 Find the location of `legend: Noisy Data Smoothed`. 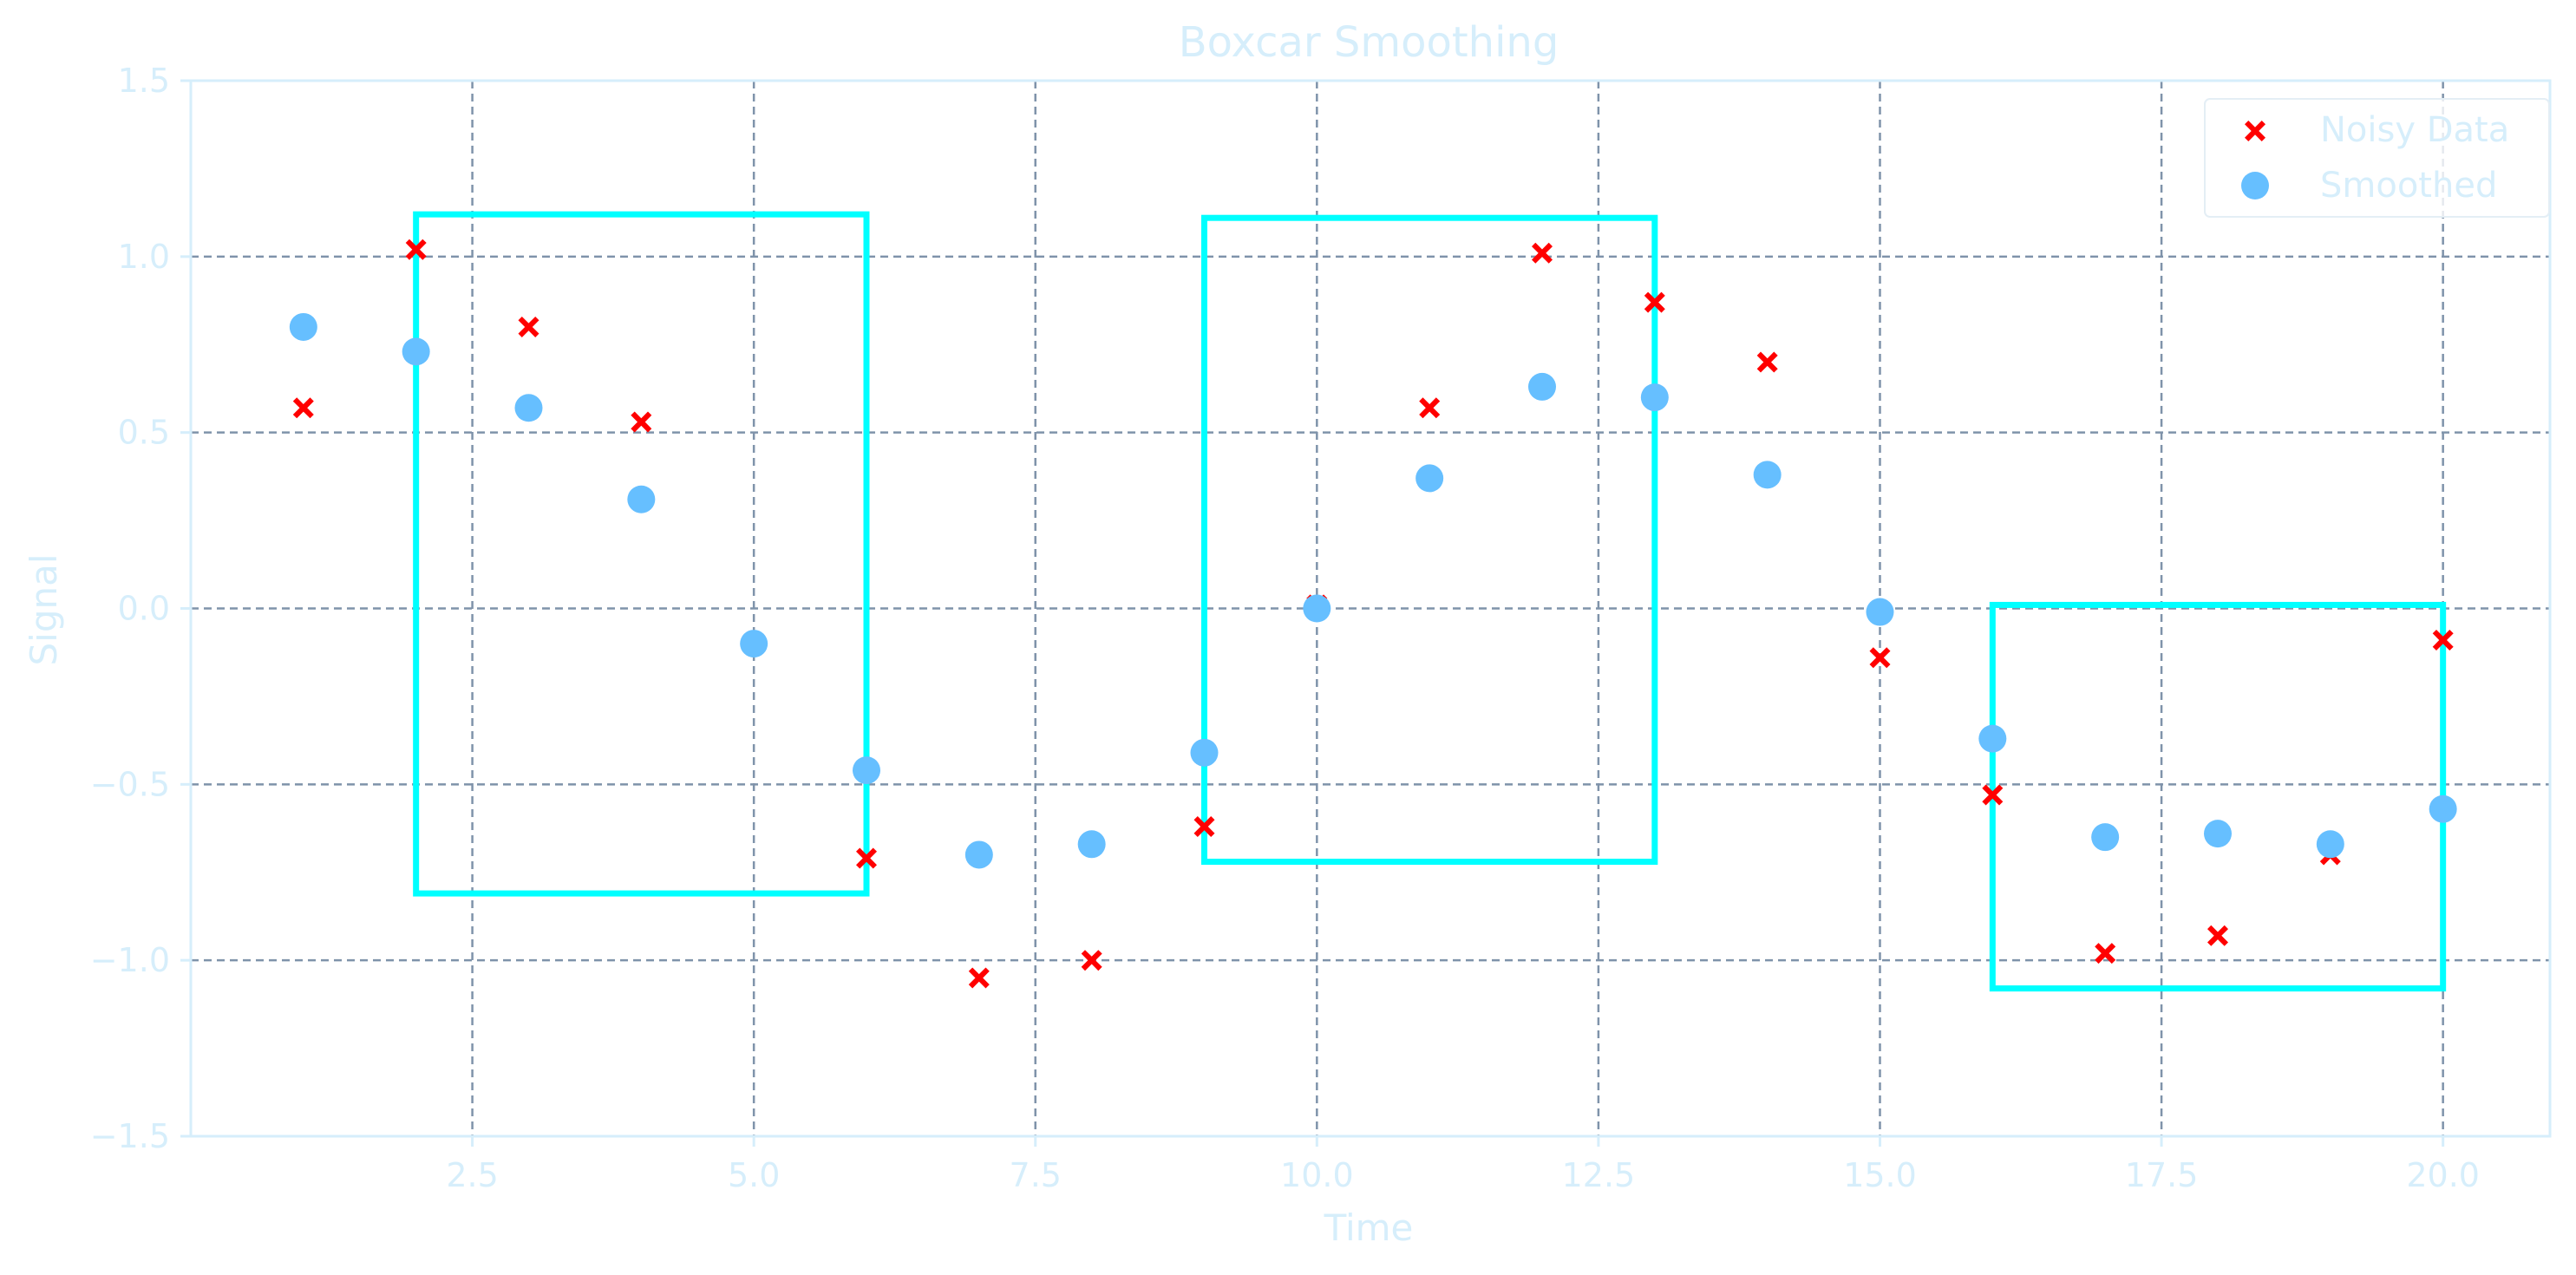

legend: Noisy Data Smoothed is located at coordinates (2377, 158).